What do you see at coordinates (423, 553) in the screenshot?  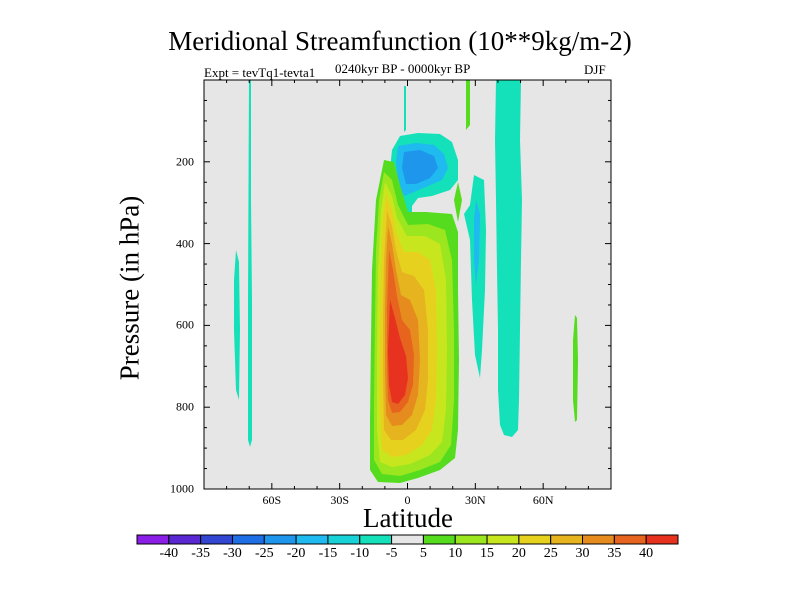 I see `colorbar-level-label: 5` at bounding box center [423, 553].